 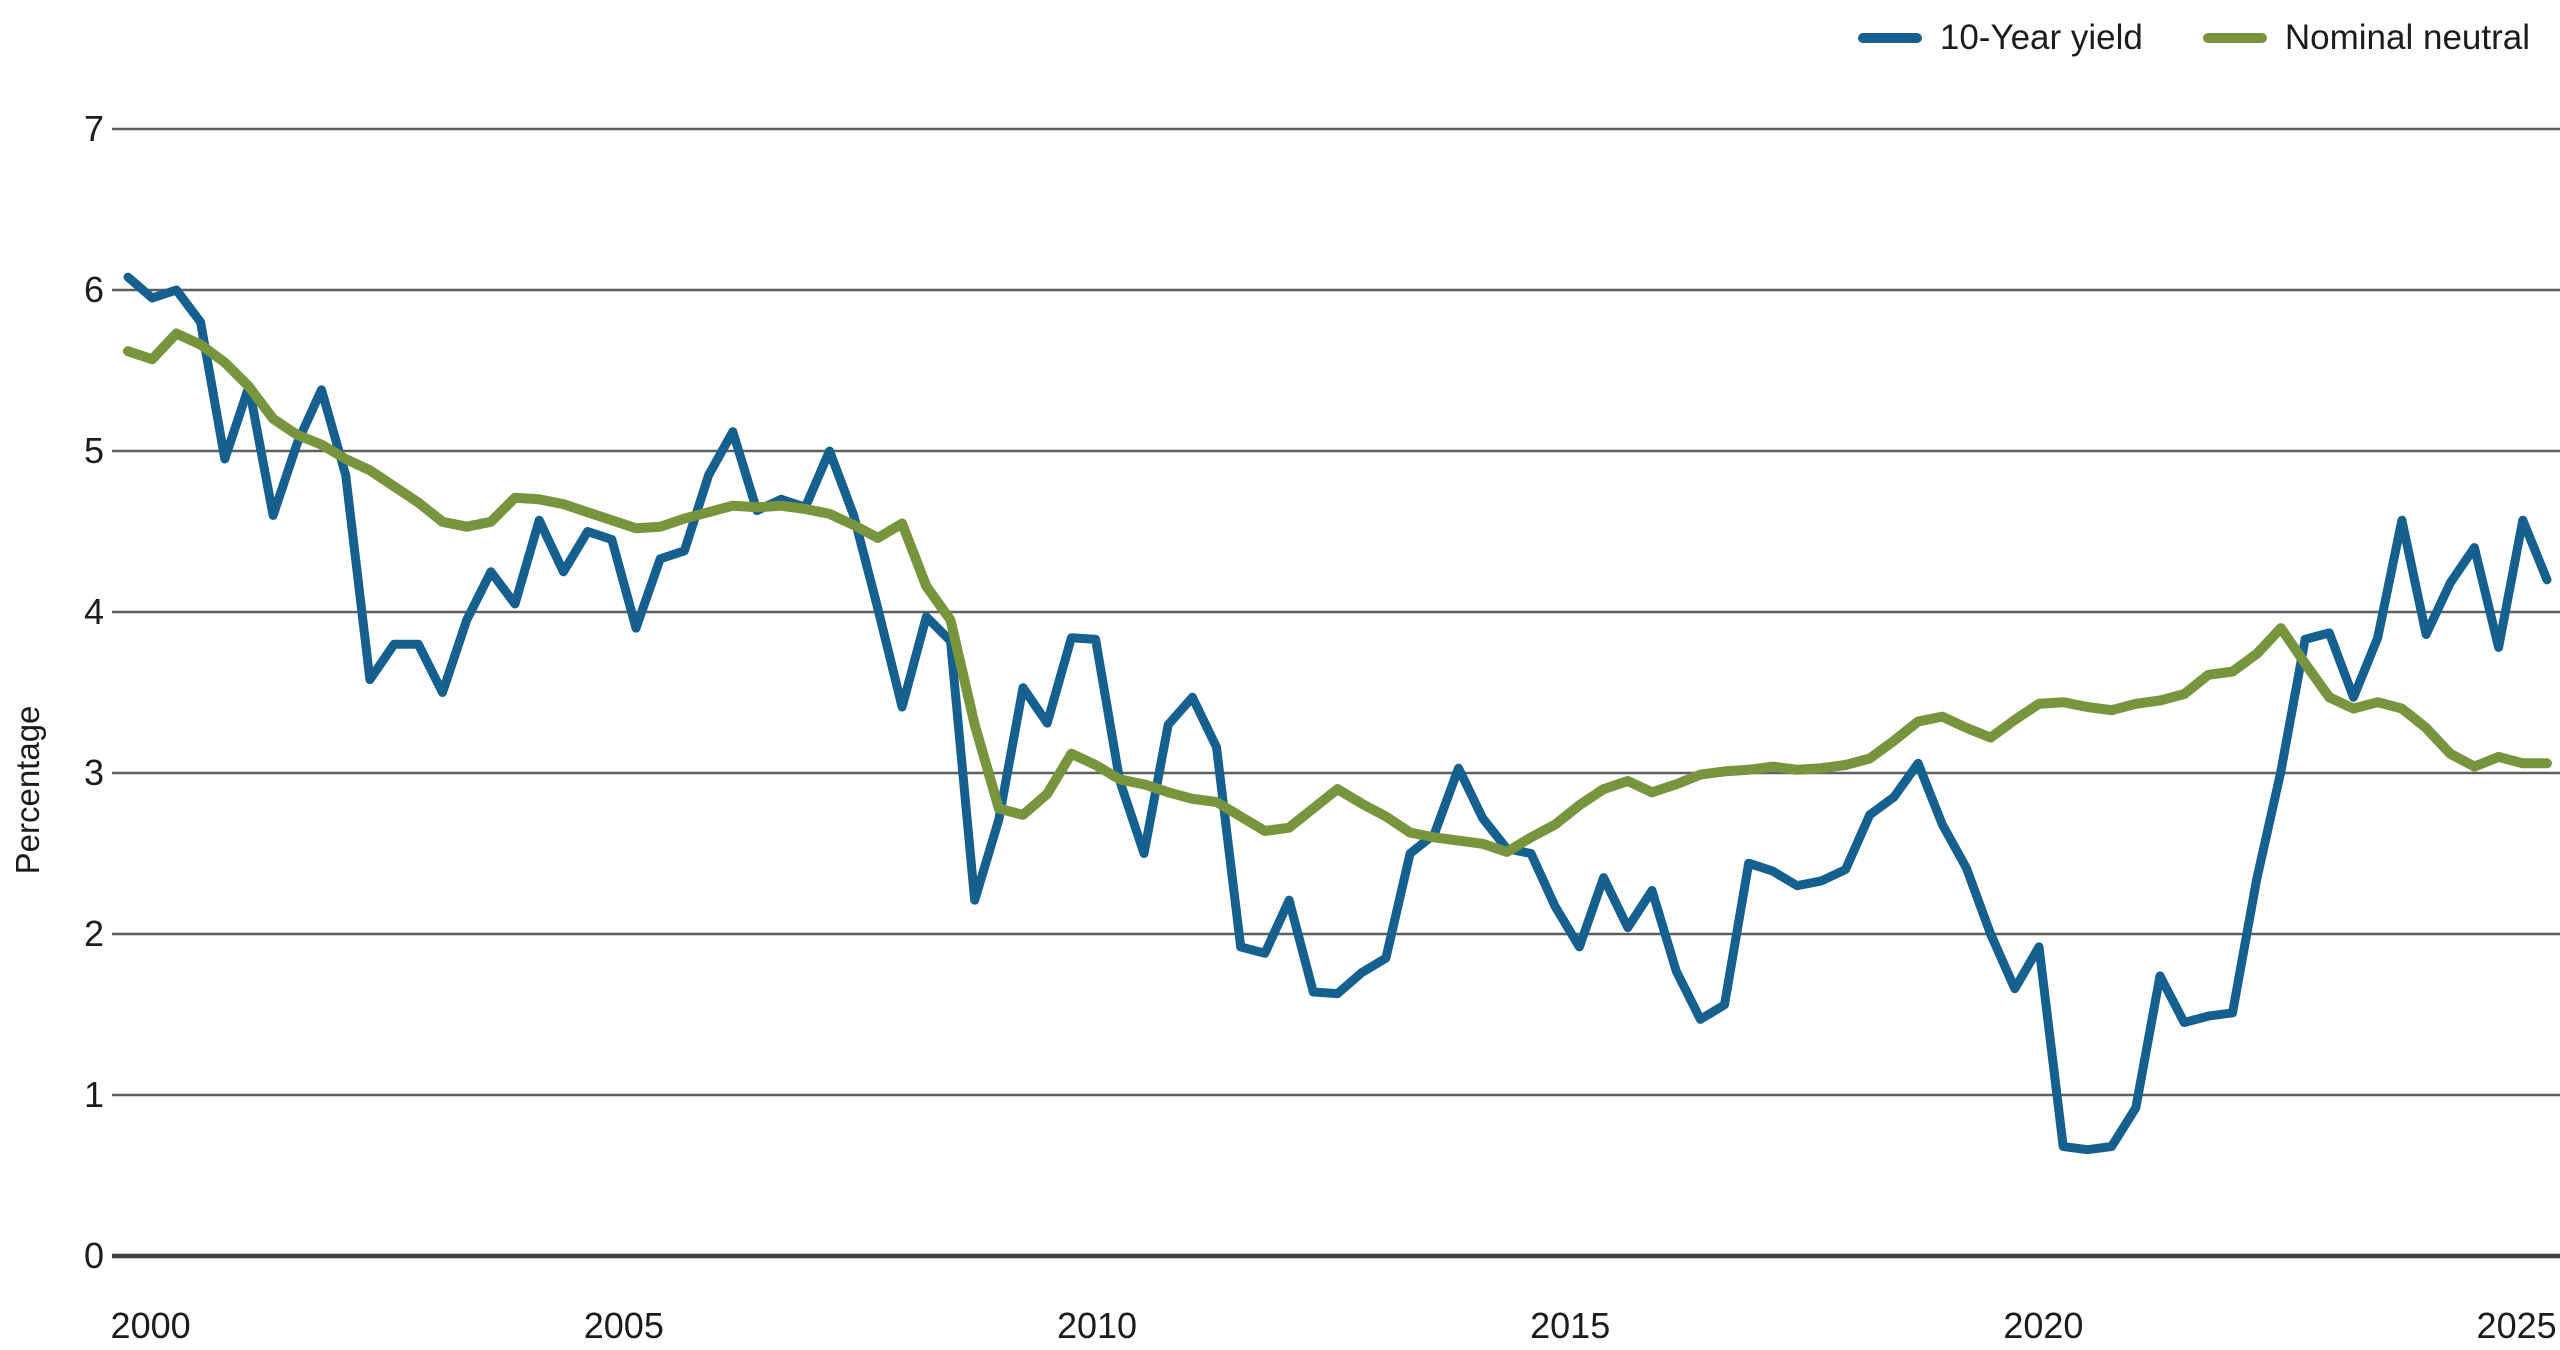 I want to click on y-tick-label-4: 4, so click(x=94, y=611).